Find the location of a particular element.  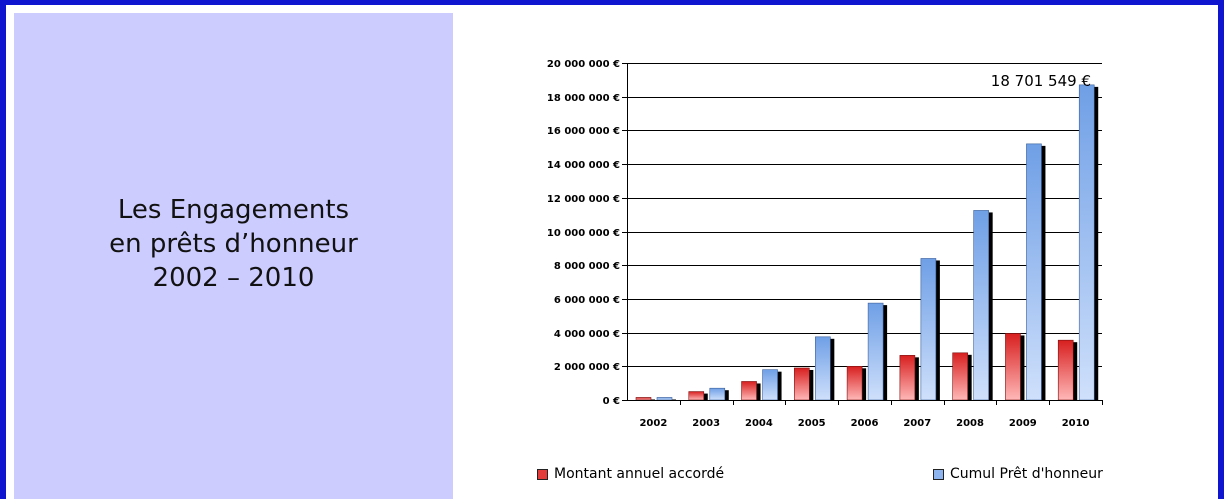

x-tick-label: 2008 is located at coordinates (970, 423).